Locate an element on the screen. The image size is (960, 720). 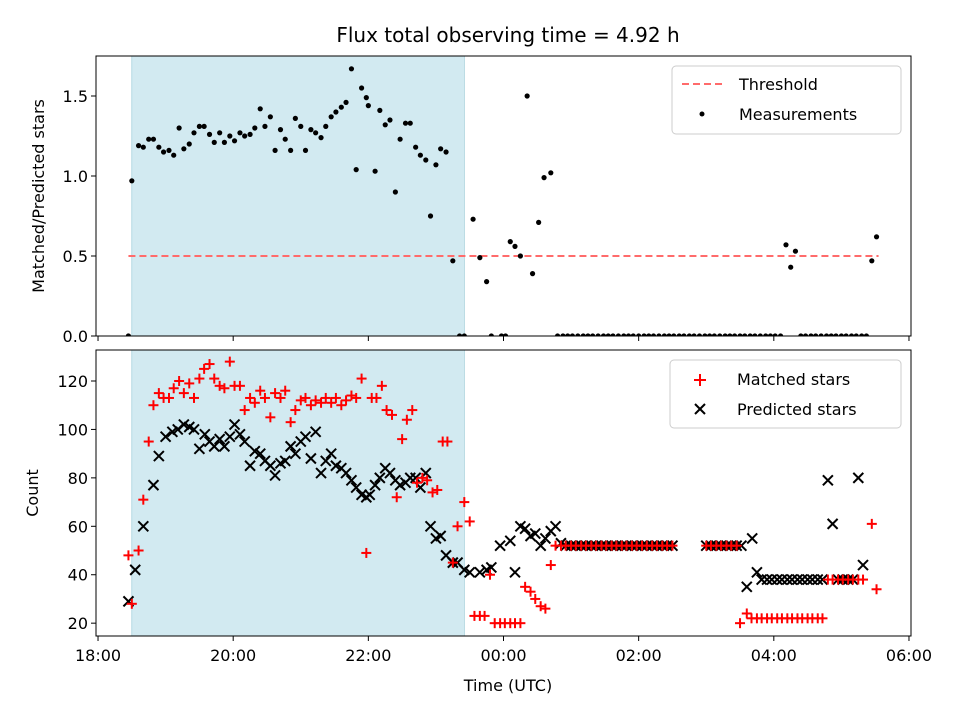
y-tick-label: 80 is located at coordinates (78, 478).